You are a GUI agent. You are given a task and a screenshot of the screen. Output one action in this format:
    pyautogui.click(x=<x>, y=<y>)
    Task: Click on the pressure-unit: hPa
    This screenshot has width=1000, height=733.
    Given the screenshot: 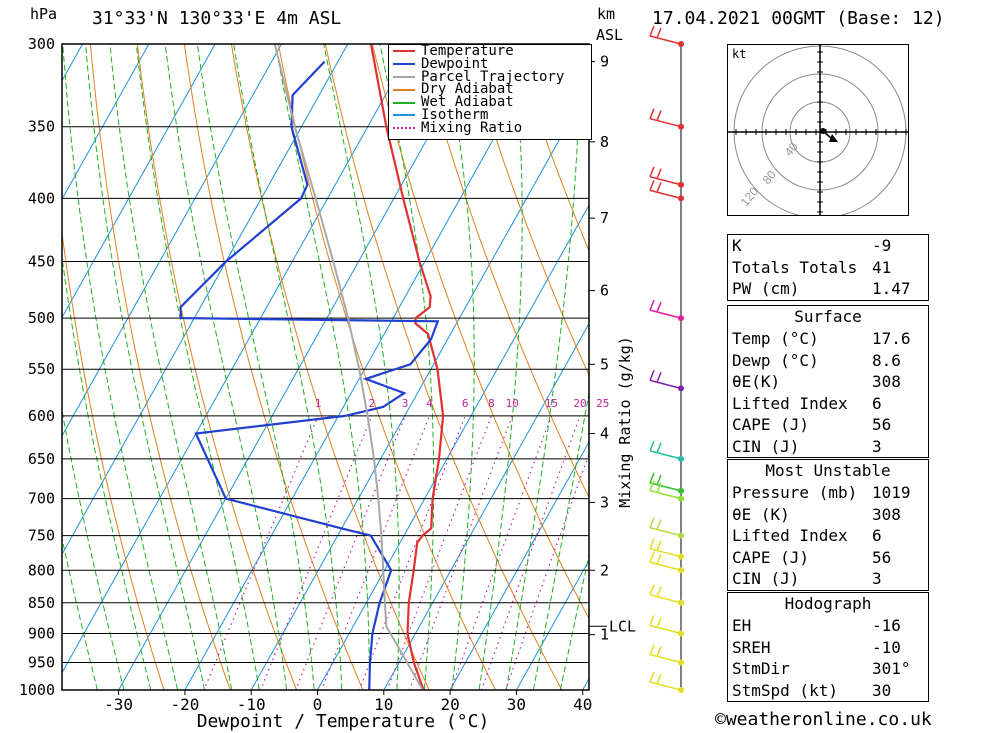 What is the action you would take?
    pyautogui.click(x=44, y=14)
    